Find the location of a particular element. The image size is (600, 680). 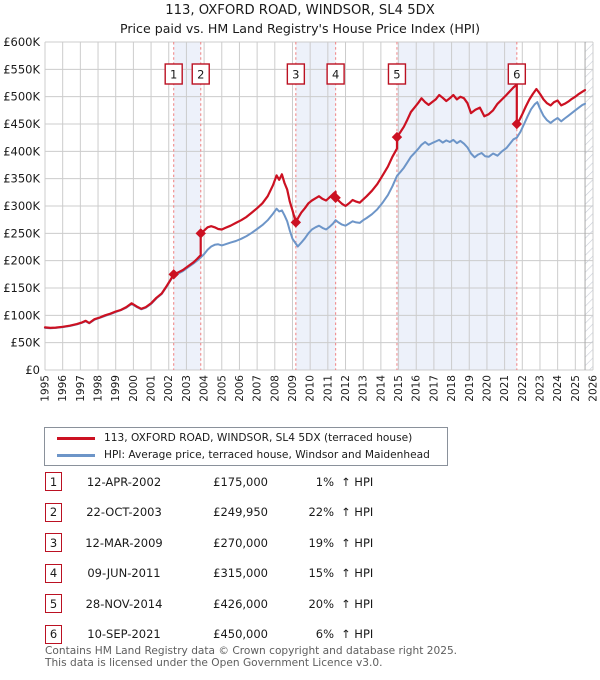

transaction-date: 22-OCT-2003 is located at coordinates (124, 512).